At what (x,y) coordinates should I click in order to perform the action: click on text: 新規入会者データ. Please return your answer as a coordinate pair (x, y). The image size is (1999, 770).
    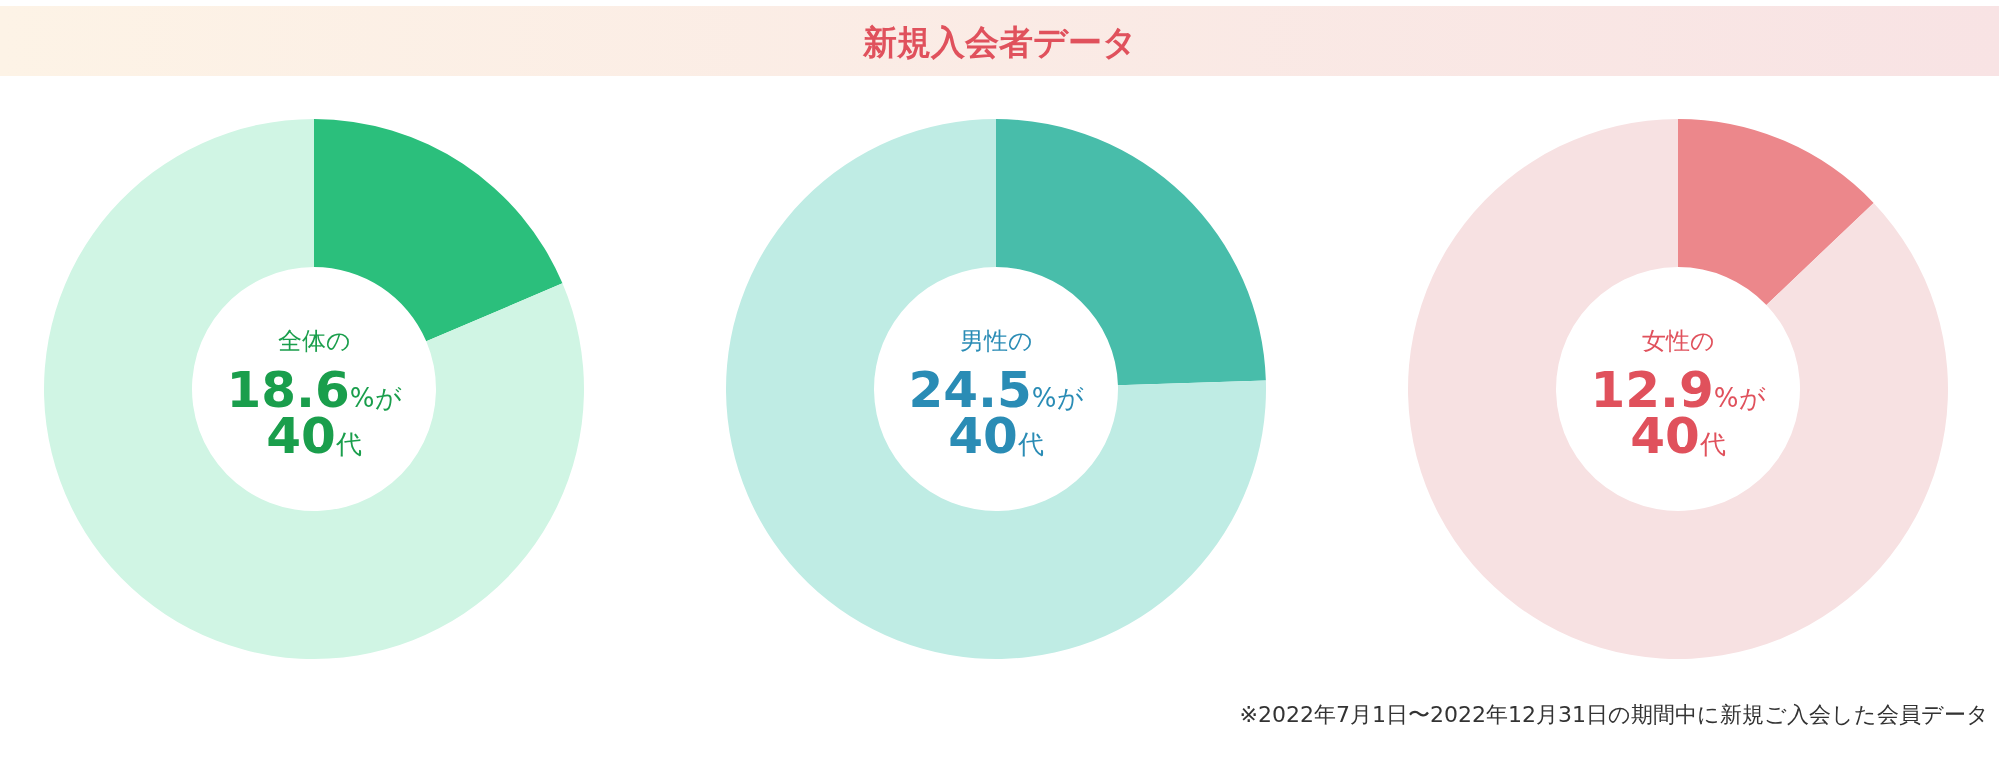
    Looking at the image, I should click on (999, 42).